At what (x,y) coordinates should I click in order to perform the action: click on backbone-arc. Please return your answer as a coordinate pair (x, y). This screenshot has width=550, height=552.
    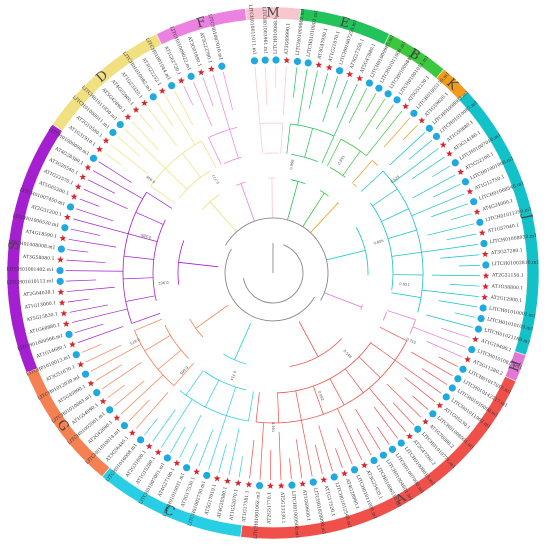
    Looking at the image, I should click on (273, 274).